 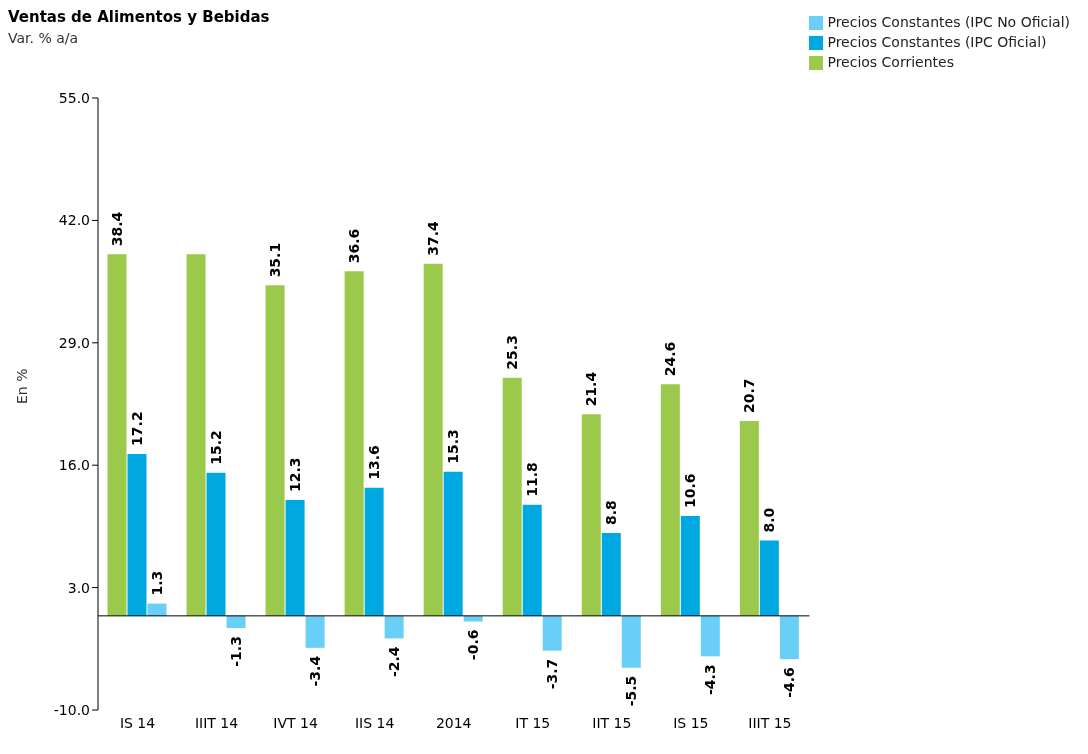 What do you see at coordinates (295, 722) in the screenshot?
I see `x-tick-label: IVT 14` at bounding box center [295, 722].